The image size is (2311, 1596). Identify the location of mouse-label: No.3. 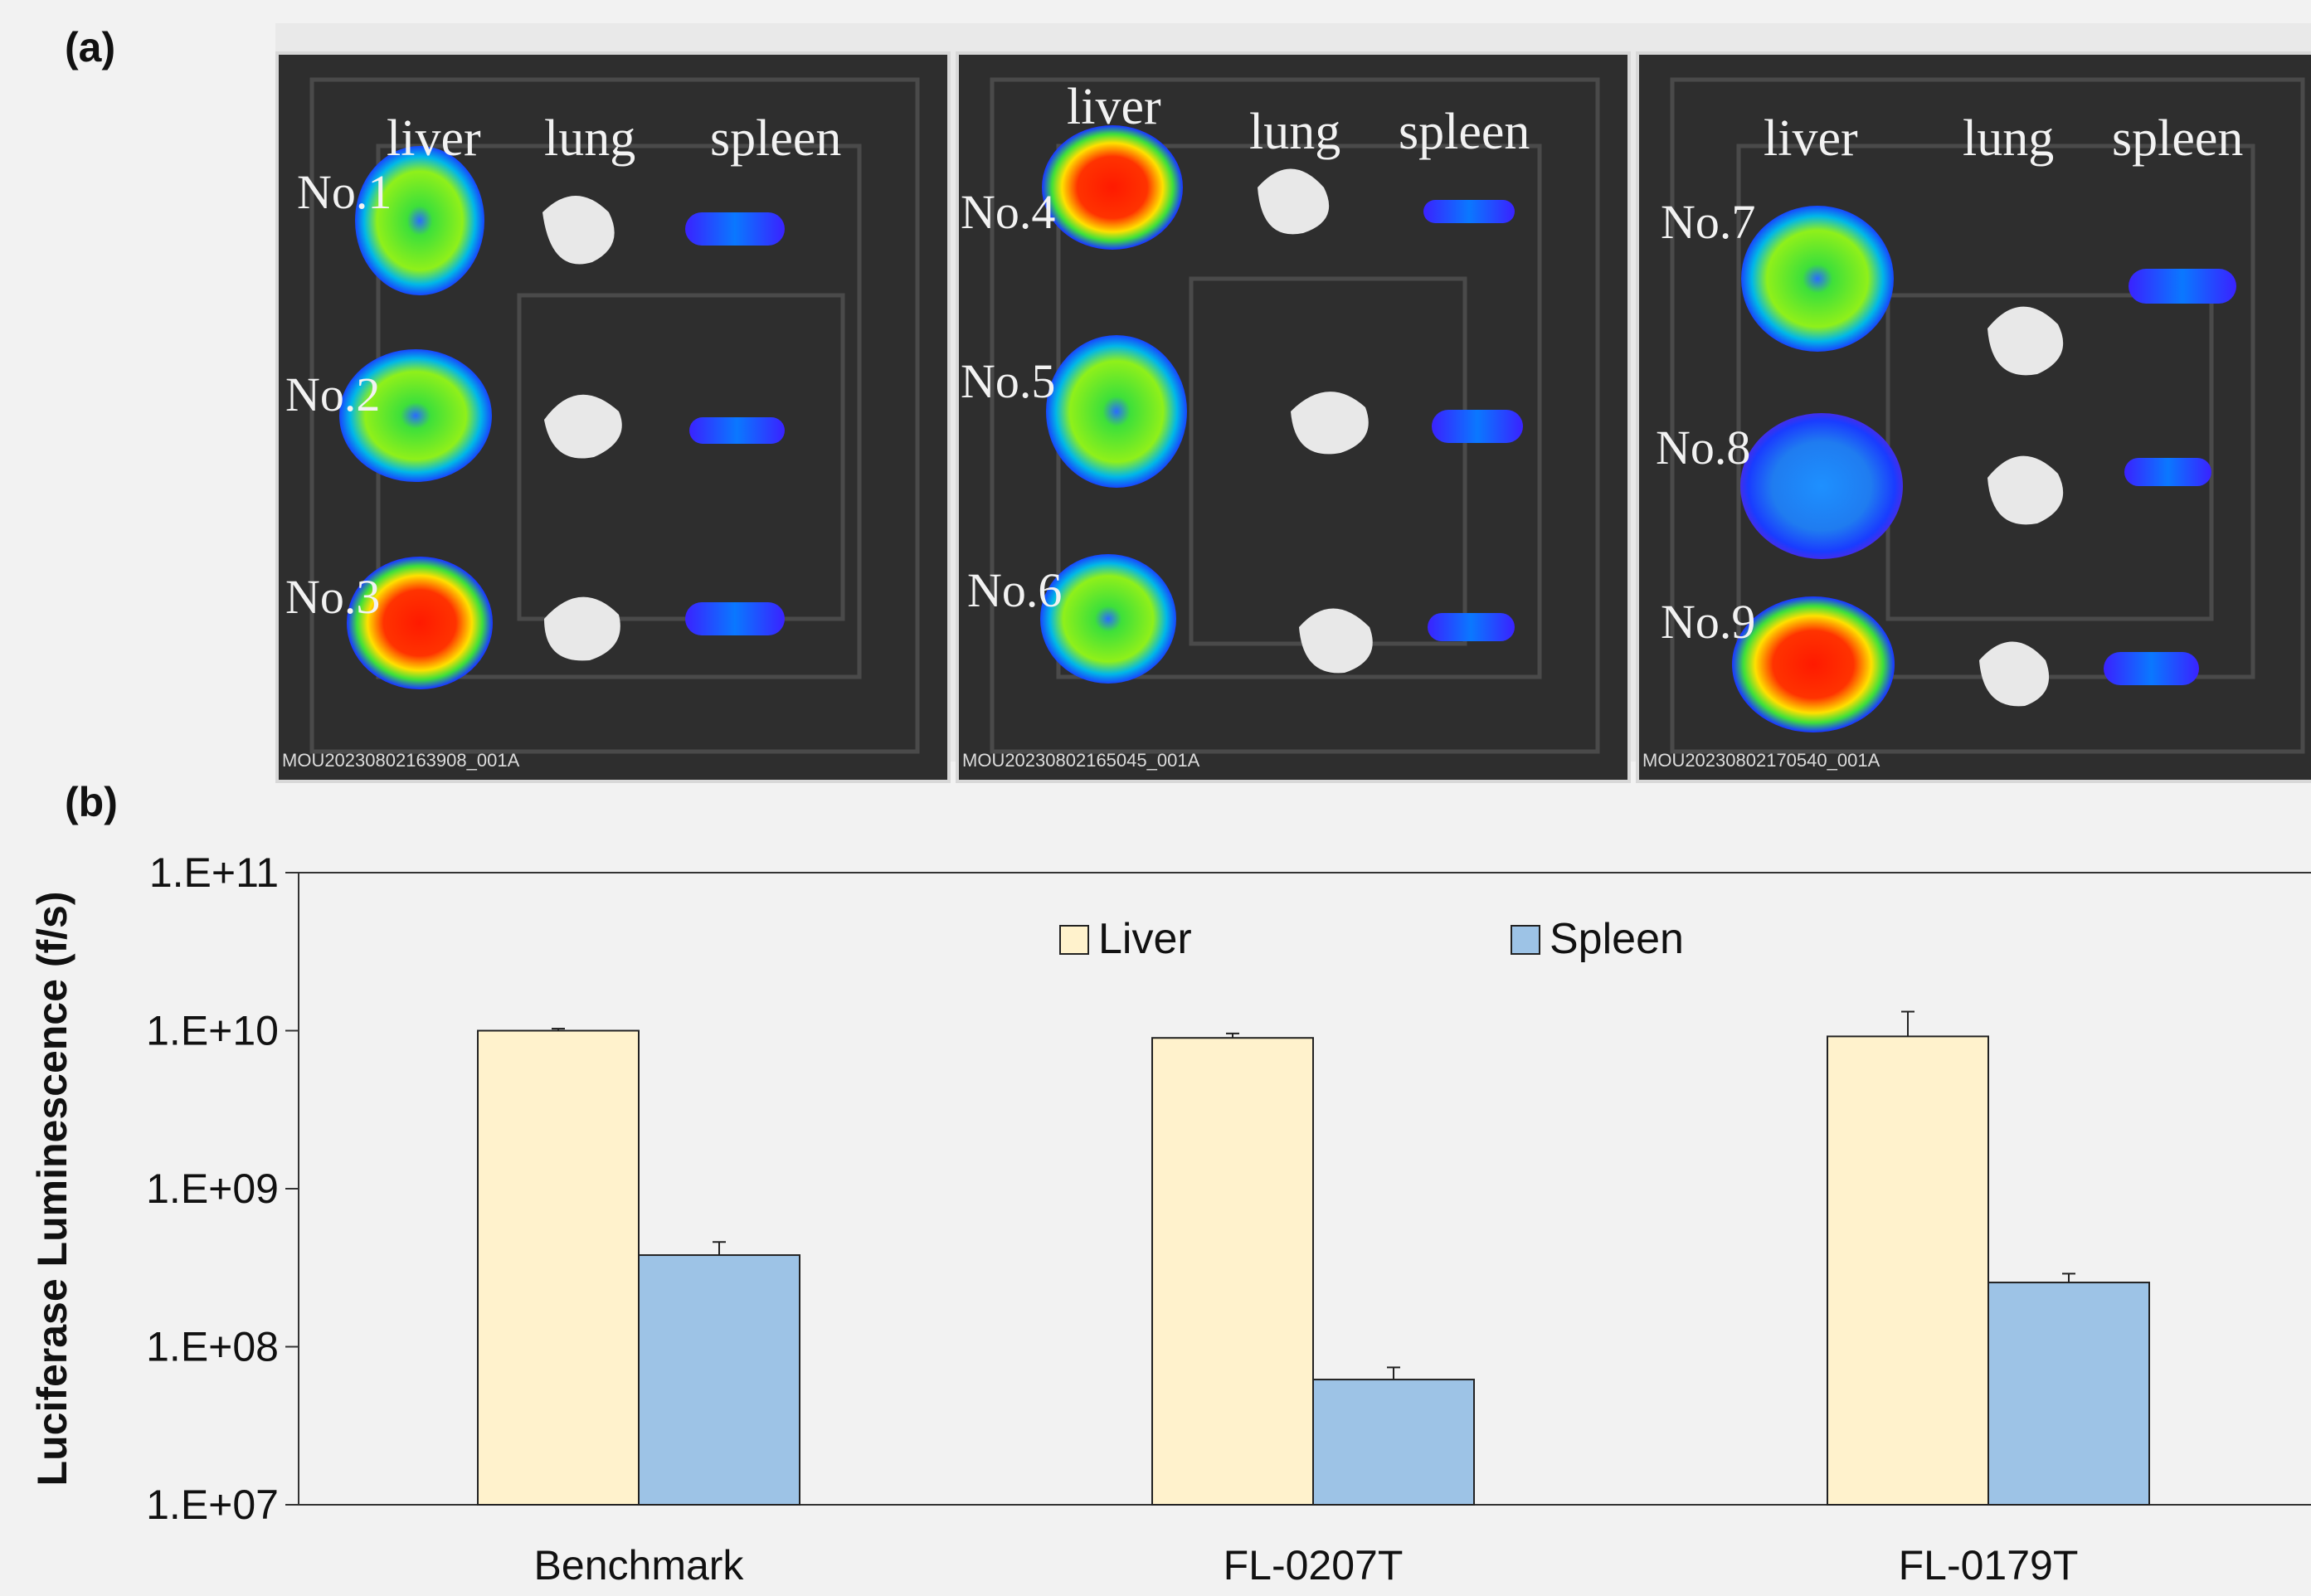
(333, 597).